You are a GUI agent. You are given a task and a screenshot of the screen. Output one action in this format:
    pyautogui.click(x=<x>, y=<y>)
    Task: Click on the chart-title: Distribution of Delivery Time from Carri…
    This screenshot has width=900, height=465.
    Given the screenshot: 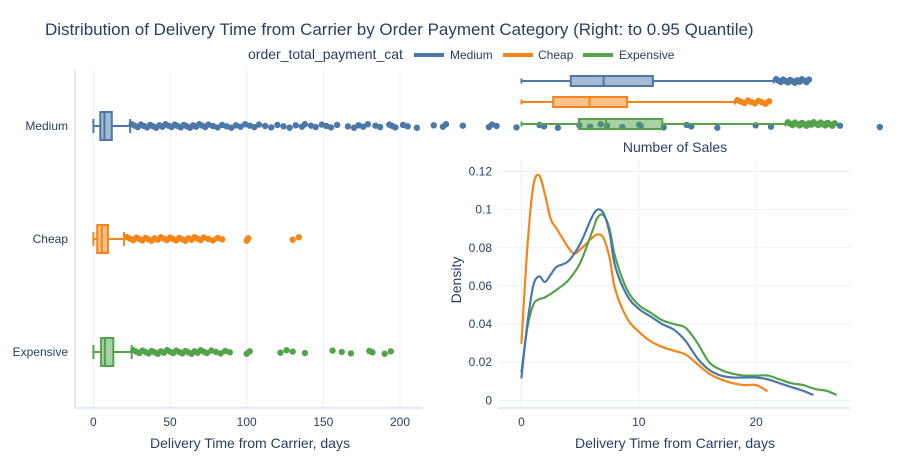 What is the action you would take?
    pyautogui.click(x=399, y=29)
    